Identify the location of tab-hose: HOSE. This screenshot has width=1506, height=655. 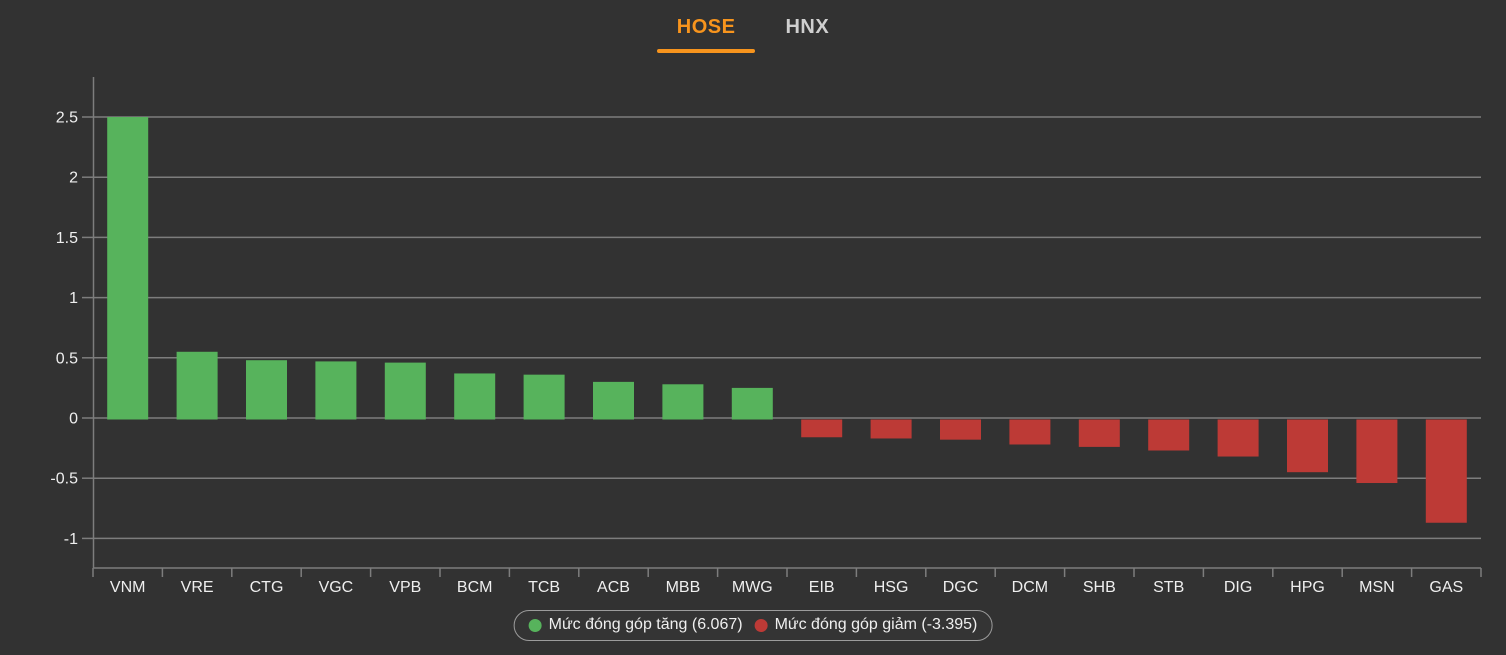
(706, 30).